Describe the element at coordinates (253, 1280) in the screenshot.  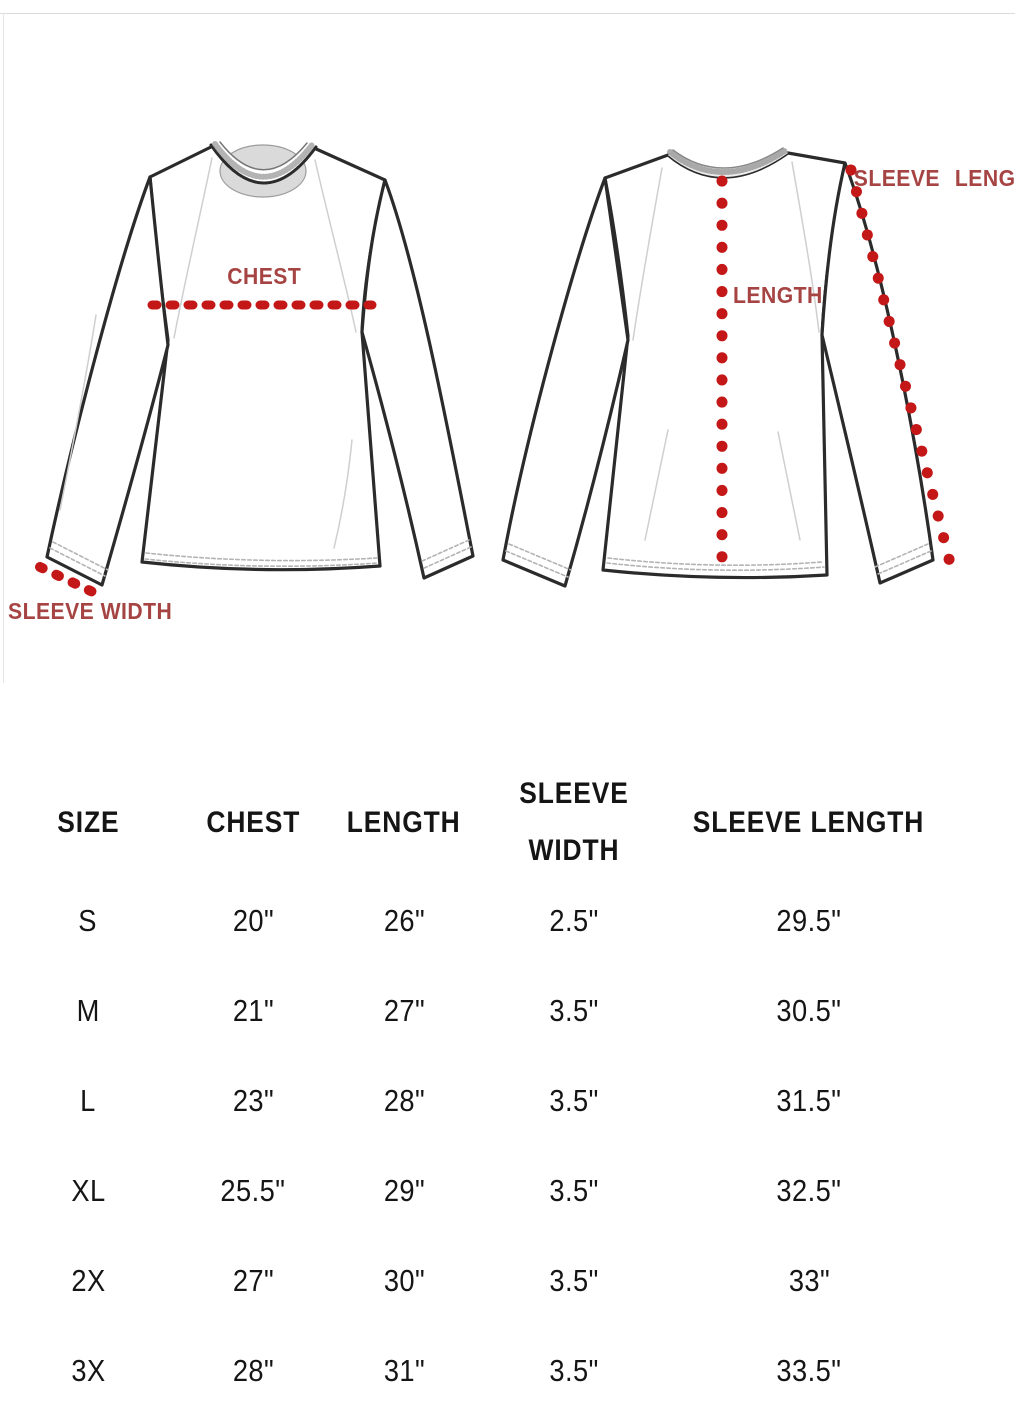
I see `chest-cell: 27"` at that location.